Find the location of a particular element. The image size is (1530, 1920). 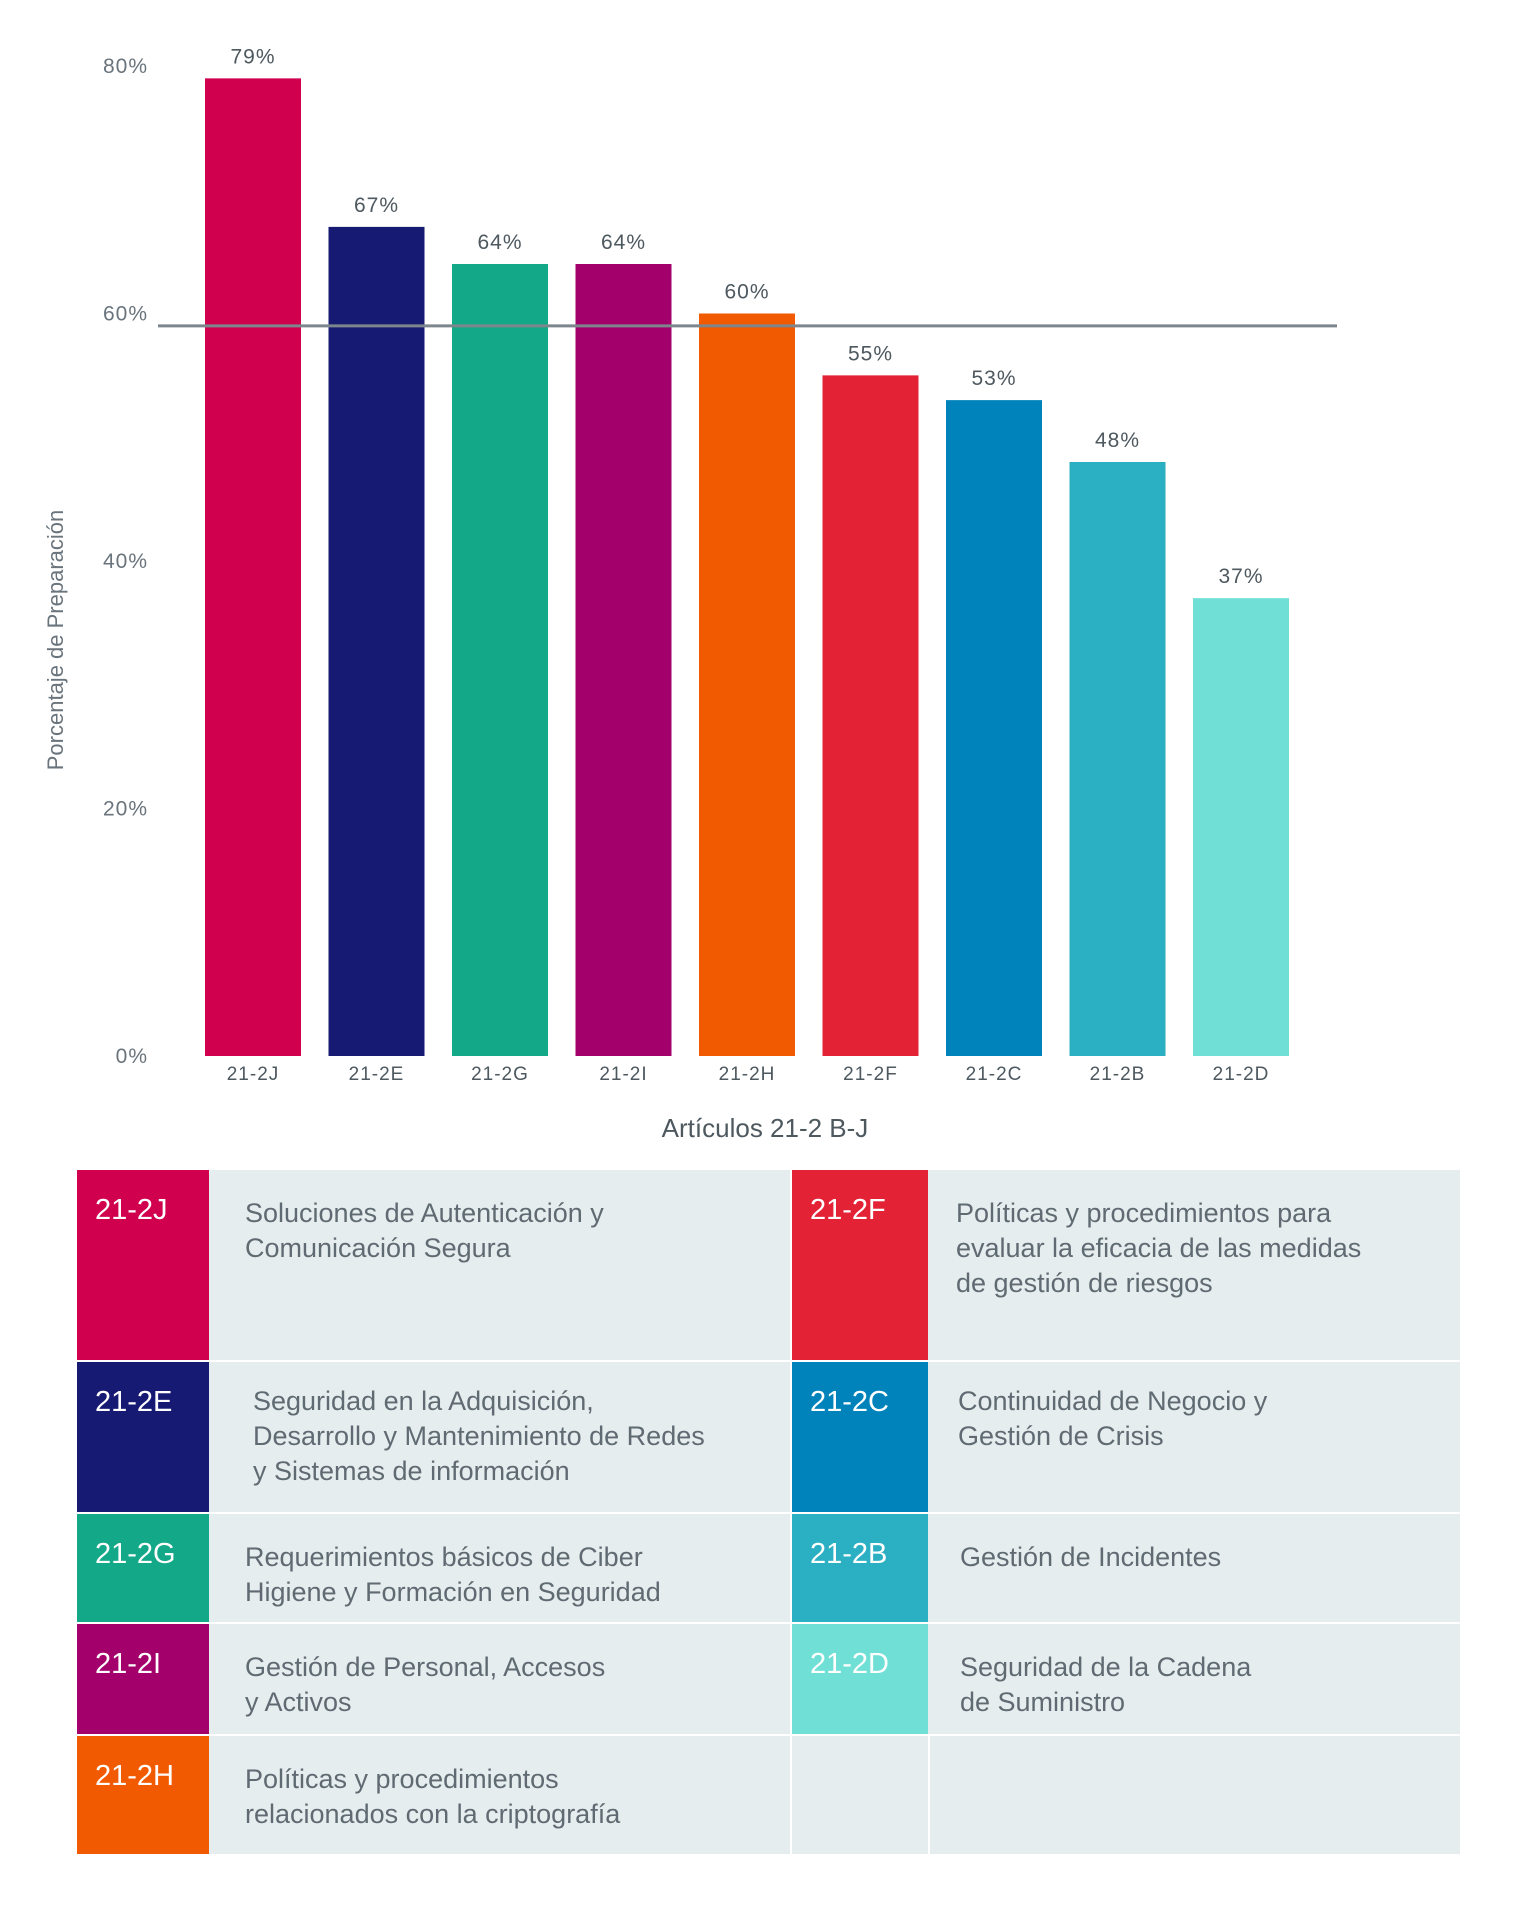

data-label: 67% is located at coordinates (376, 205).